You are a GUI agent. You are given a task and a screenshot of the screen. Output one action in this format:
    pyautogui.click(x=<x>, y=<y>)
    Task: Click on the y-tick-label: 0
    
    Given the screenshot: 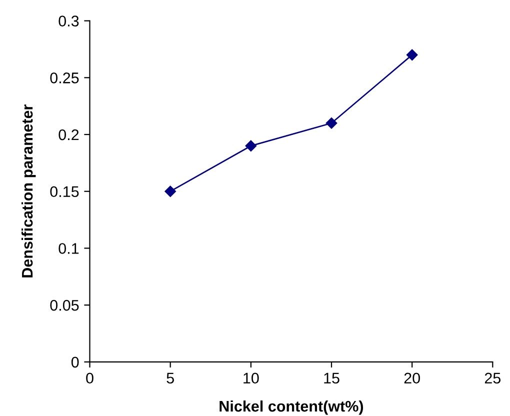 What is the action you would take?
    pyautogui.click(x=75, y=362)
    